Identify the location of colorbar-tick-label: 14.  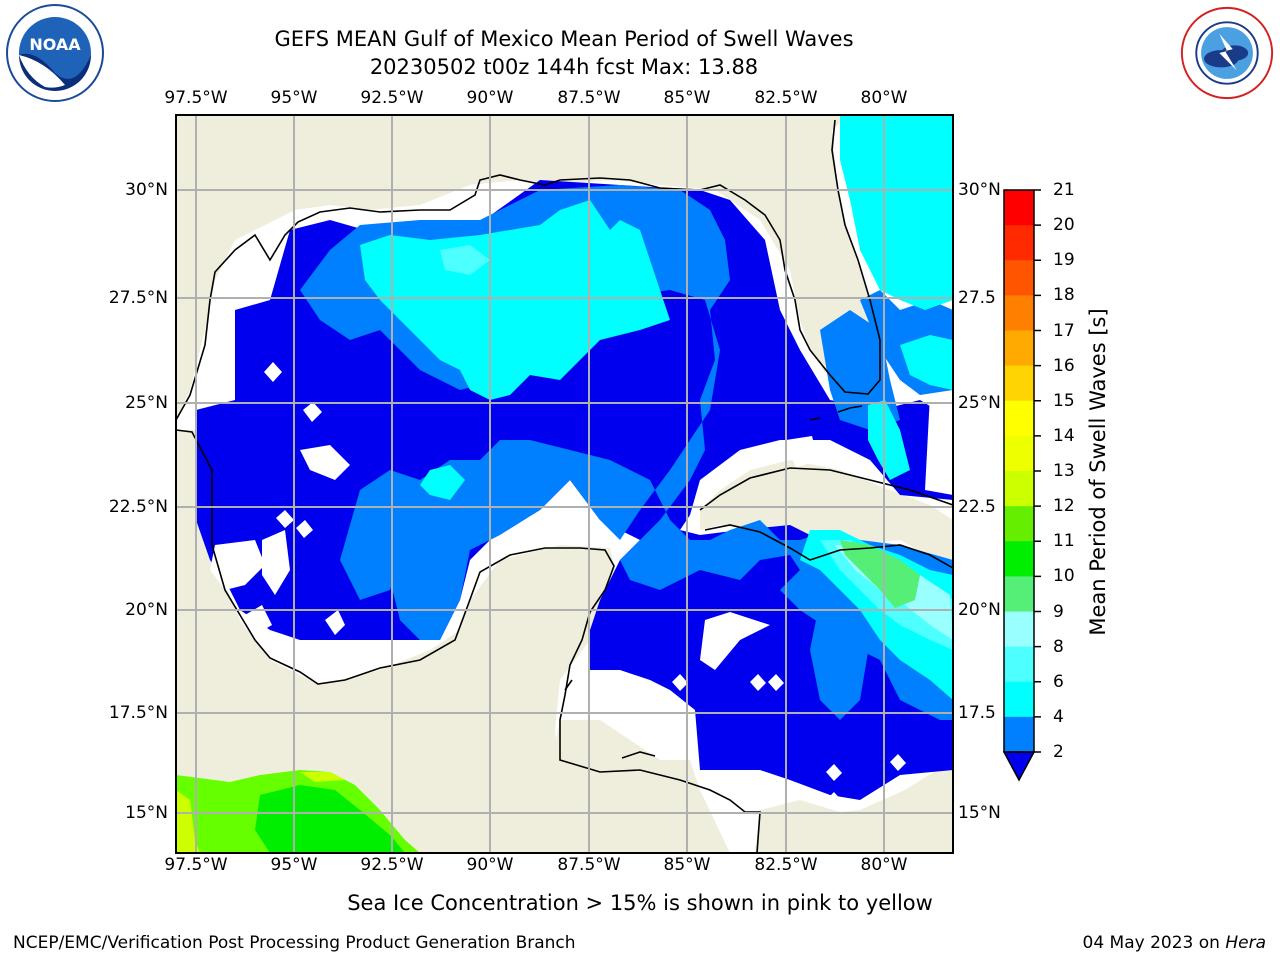
(1064, 435).